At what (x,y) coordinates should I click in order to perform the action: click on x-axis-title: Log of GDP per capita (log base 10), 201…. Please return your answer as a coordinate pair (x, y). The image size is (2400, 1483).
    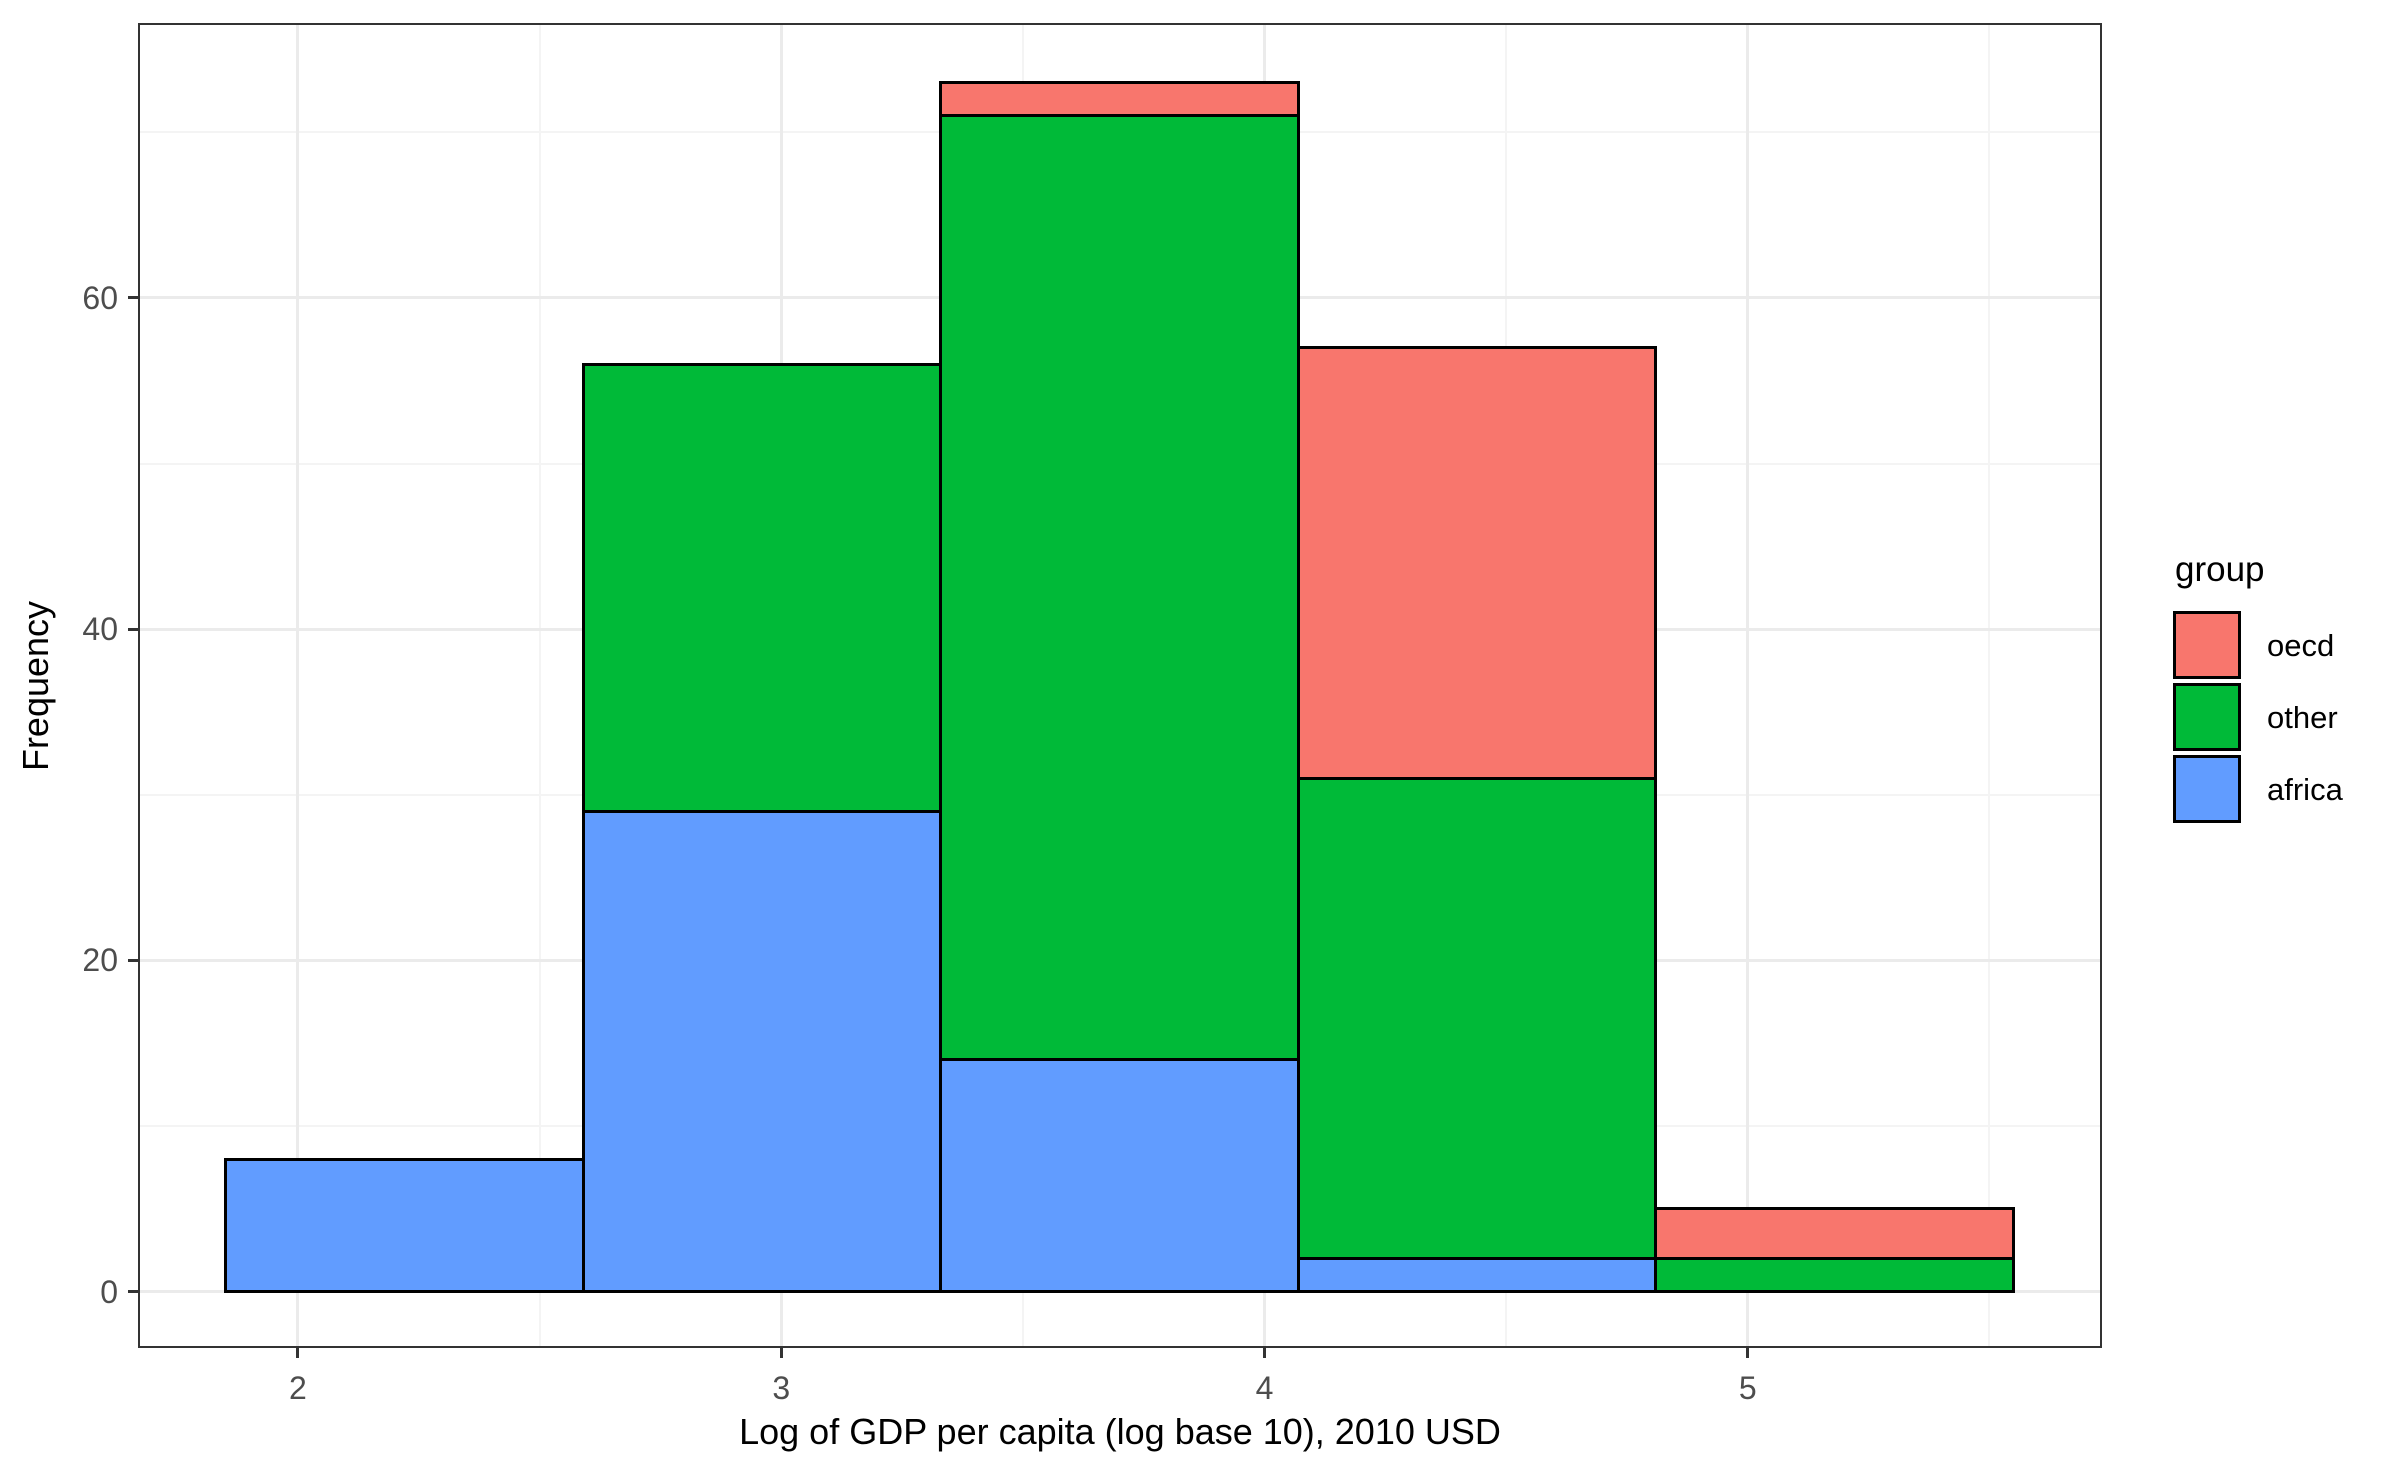
    Looking at the image, I should click on (1120, 1431).